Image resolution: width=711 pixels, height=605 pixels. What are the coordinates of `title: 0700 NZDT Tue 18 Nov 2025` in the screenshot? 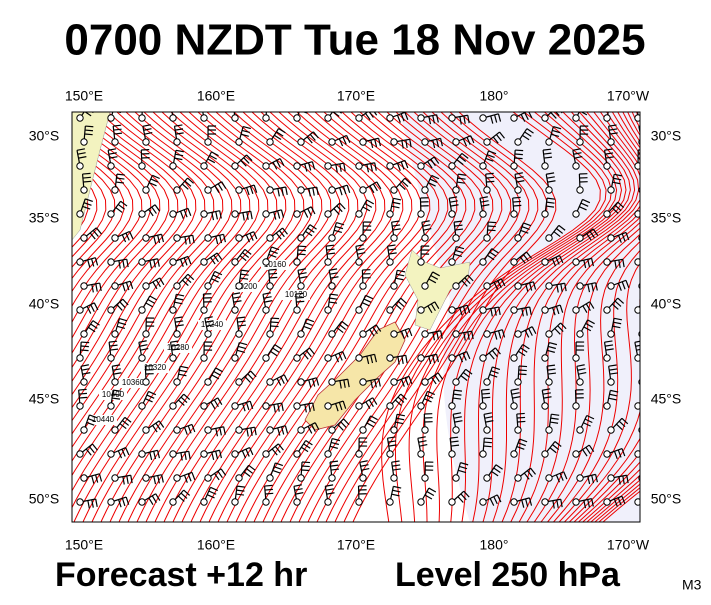 It's located at (354, 40).